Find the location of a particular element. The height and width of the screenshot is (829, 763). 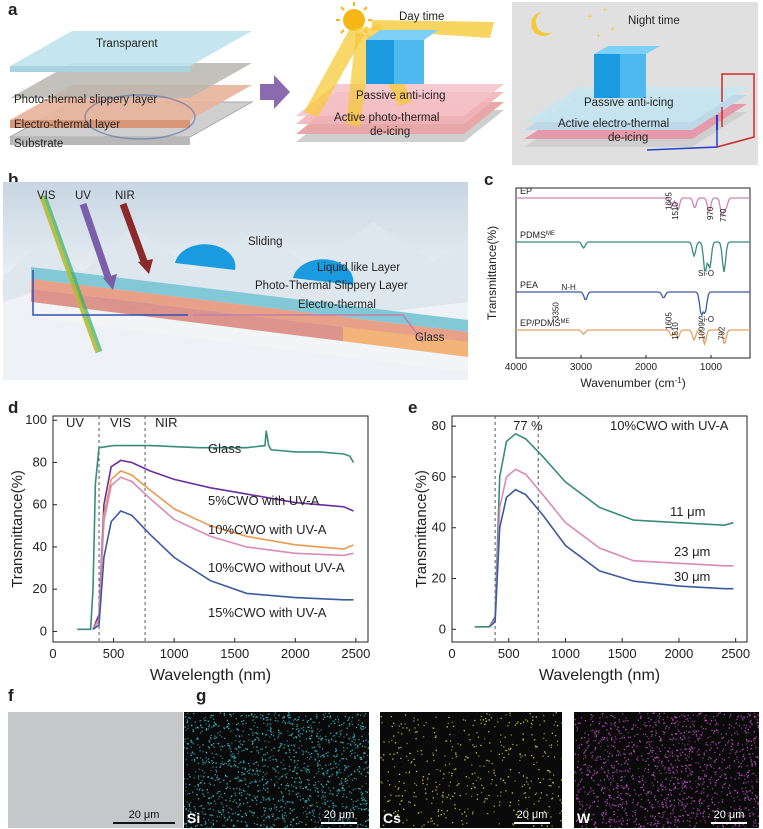

y-tick-label: 80 is located at coordinates (439, 425).